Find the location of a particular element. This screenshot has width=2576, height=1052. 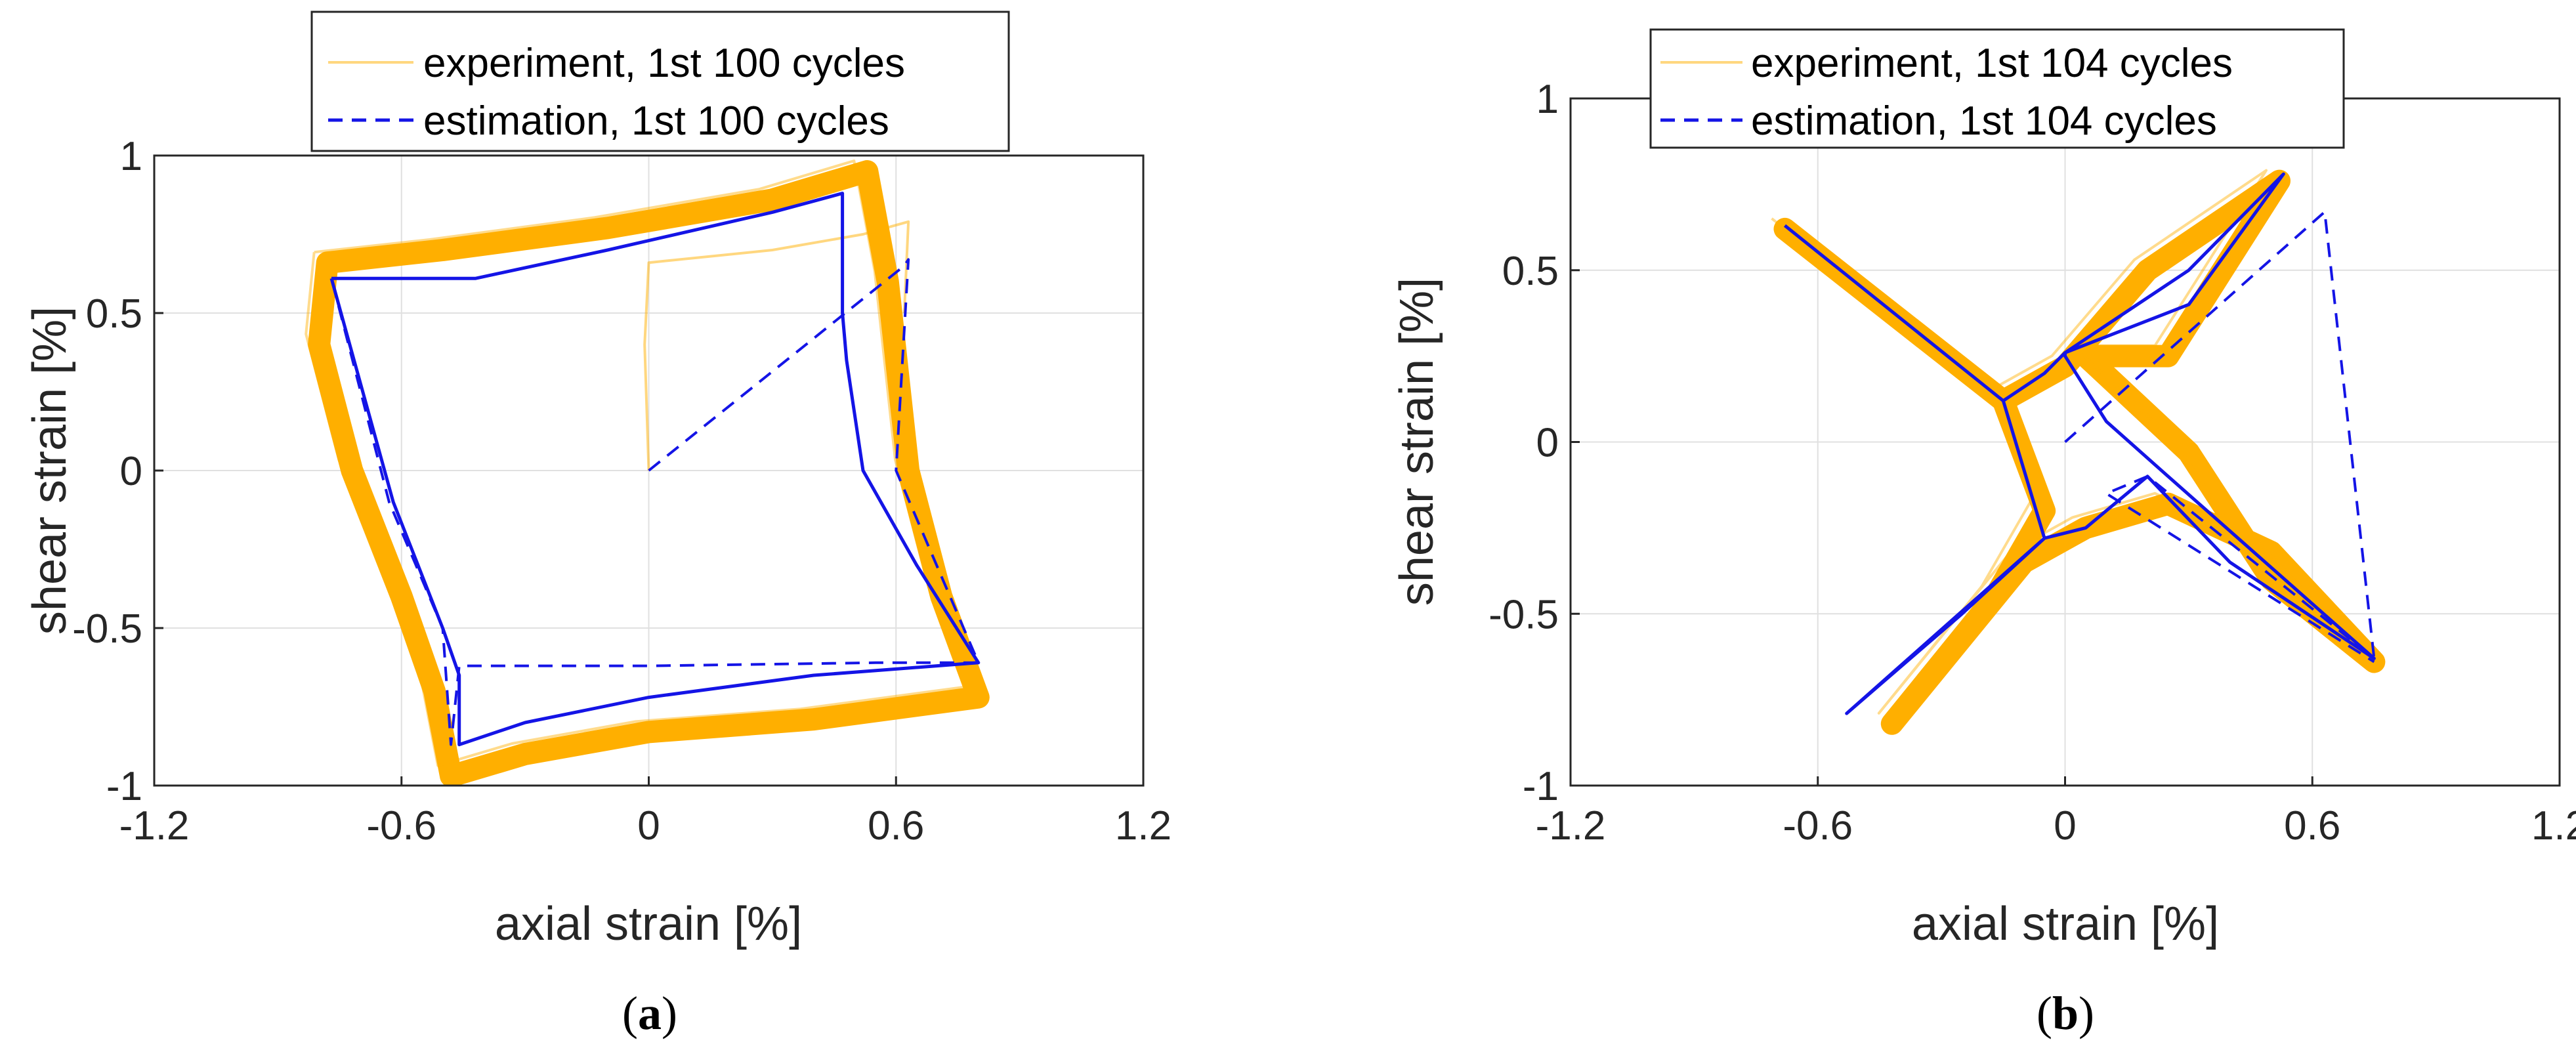

panel-b-y-tick-label: 0.5 is located at coordinates (1530, 271).